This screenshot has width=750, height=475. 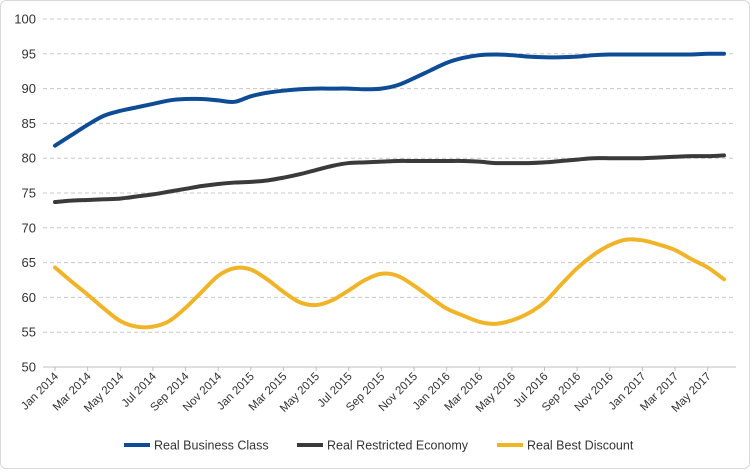 I want to click on y-tick-label: 55, so click(x=29, y=332).